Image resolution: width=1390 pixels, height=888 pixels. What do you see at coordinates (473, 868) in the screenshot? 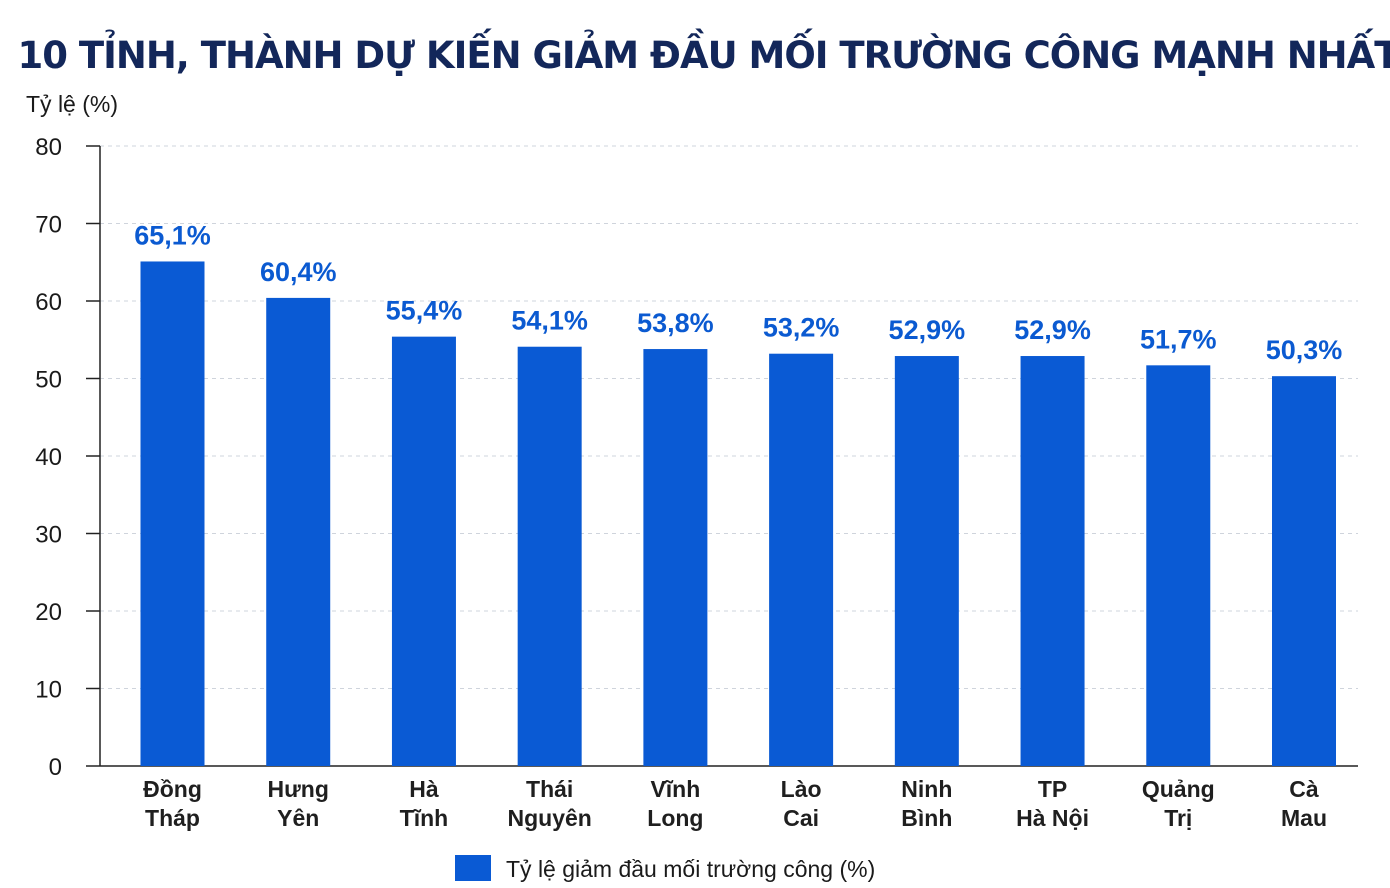
I see `legend-swatch` at bounding box center [473, 868].